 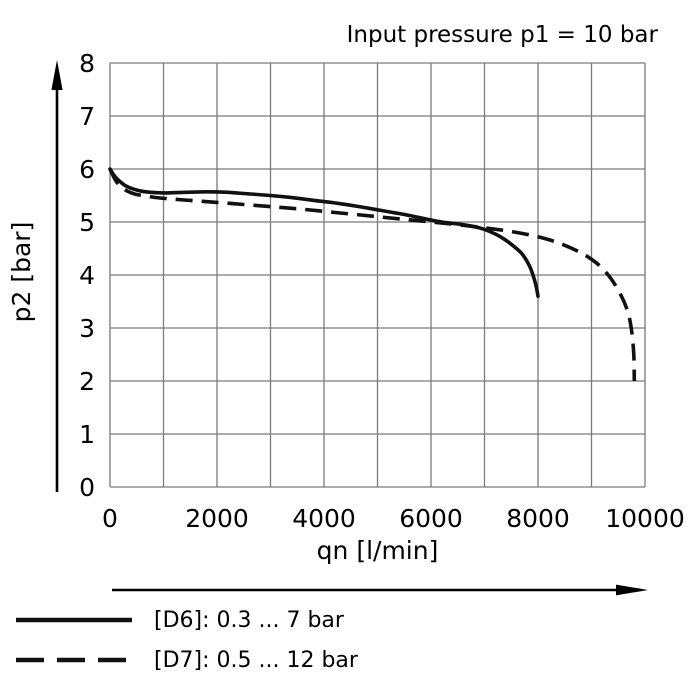 What do you see at coordinates (87, 381) in the screenshot?
I see `svg-text: 2` at bounding box center [87, 381].